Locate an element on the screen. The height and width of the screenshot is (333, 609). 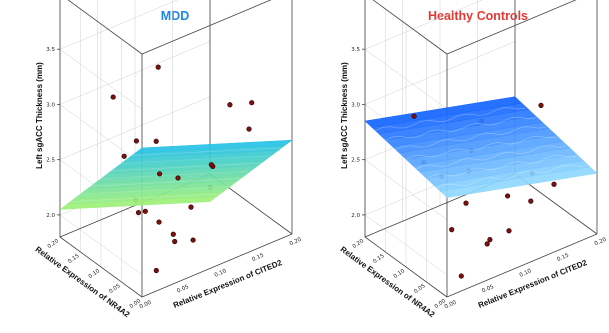
panel-title: Healthy Controls is located at coordinates (478, 16).